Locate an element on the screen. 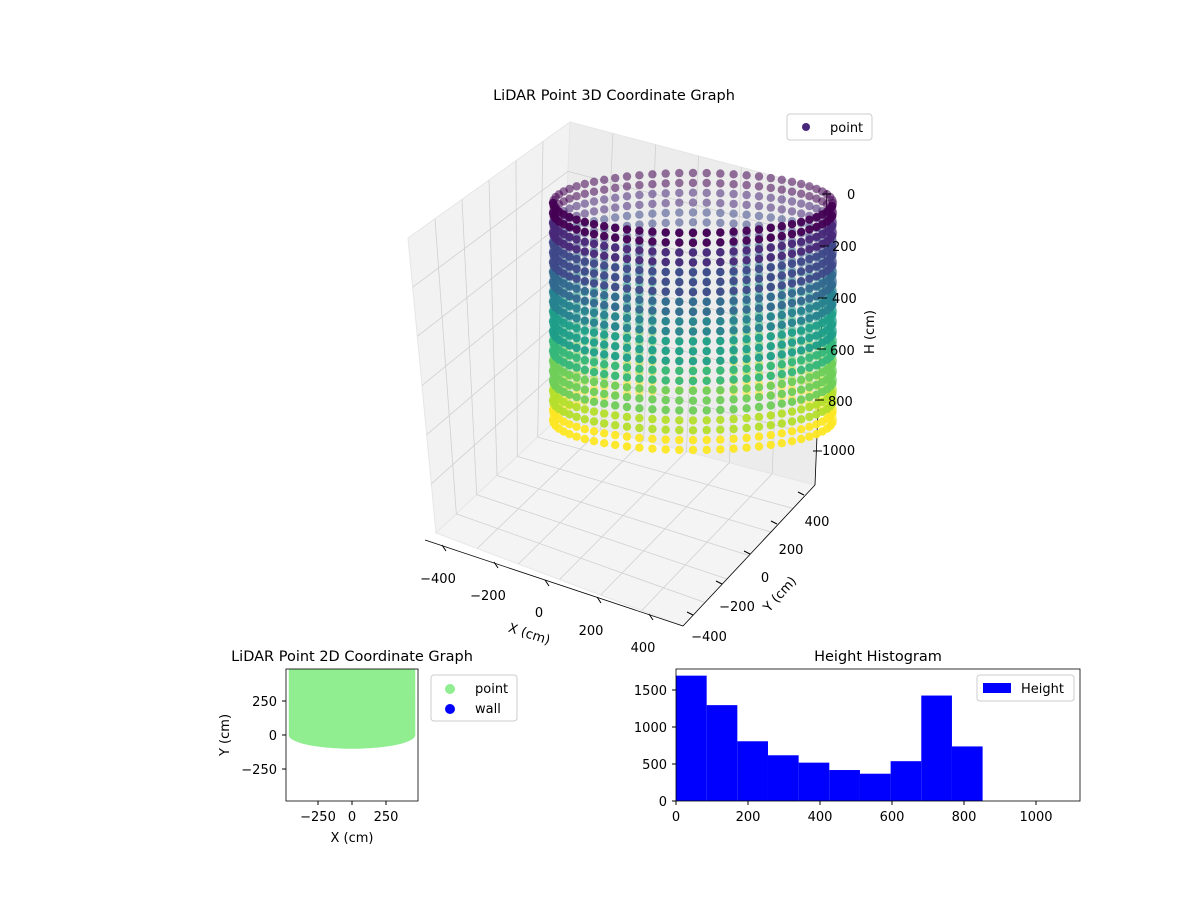 This screenshot has width=1200, height=900. histogram-bar is located at coordinates (875, 787).